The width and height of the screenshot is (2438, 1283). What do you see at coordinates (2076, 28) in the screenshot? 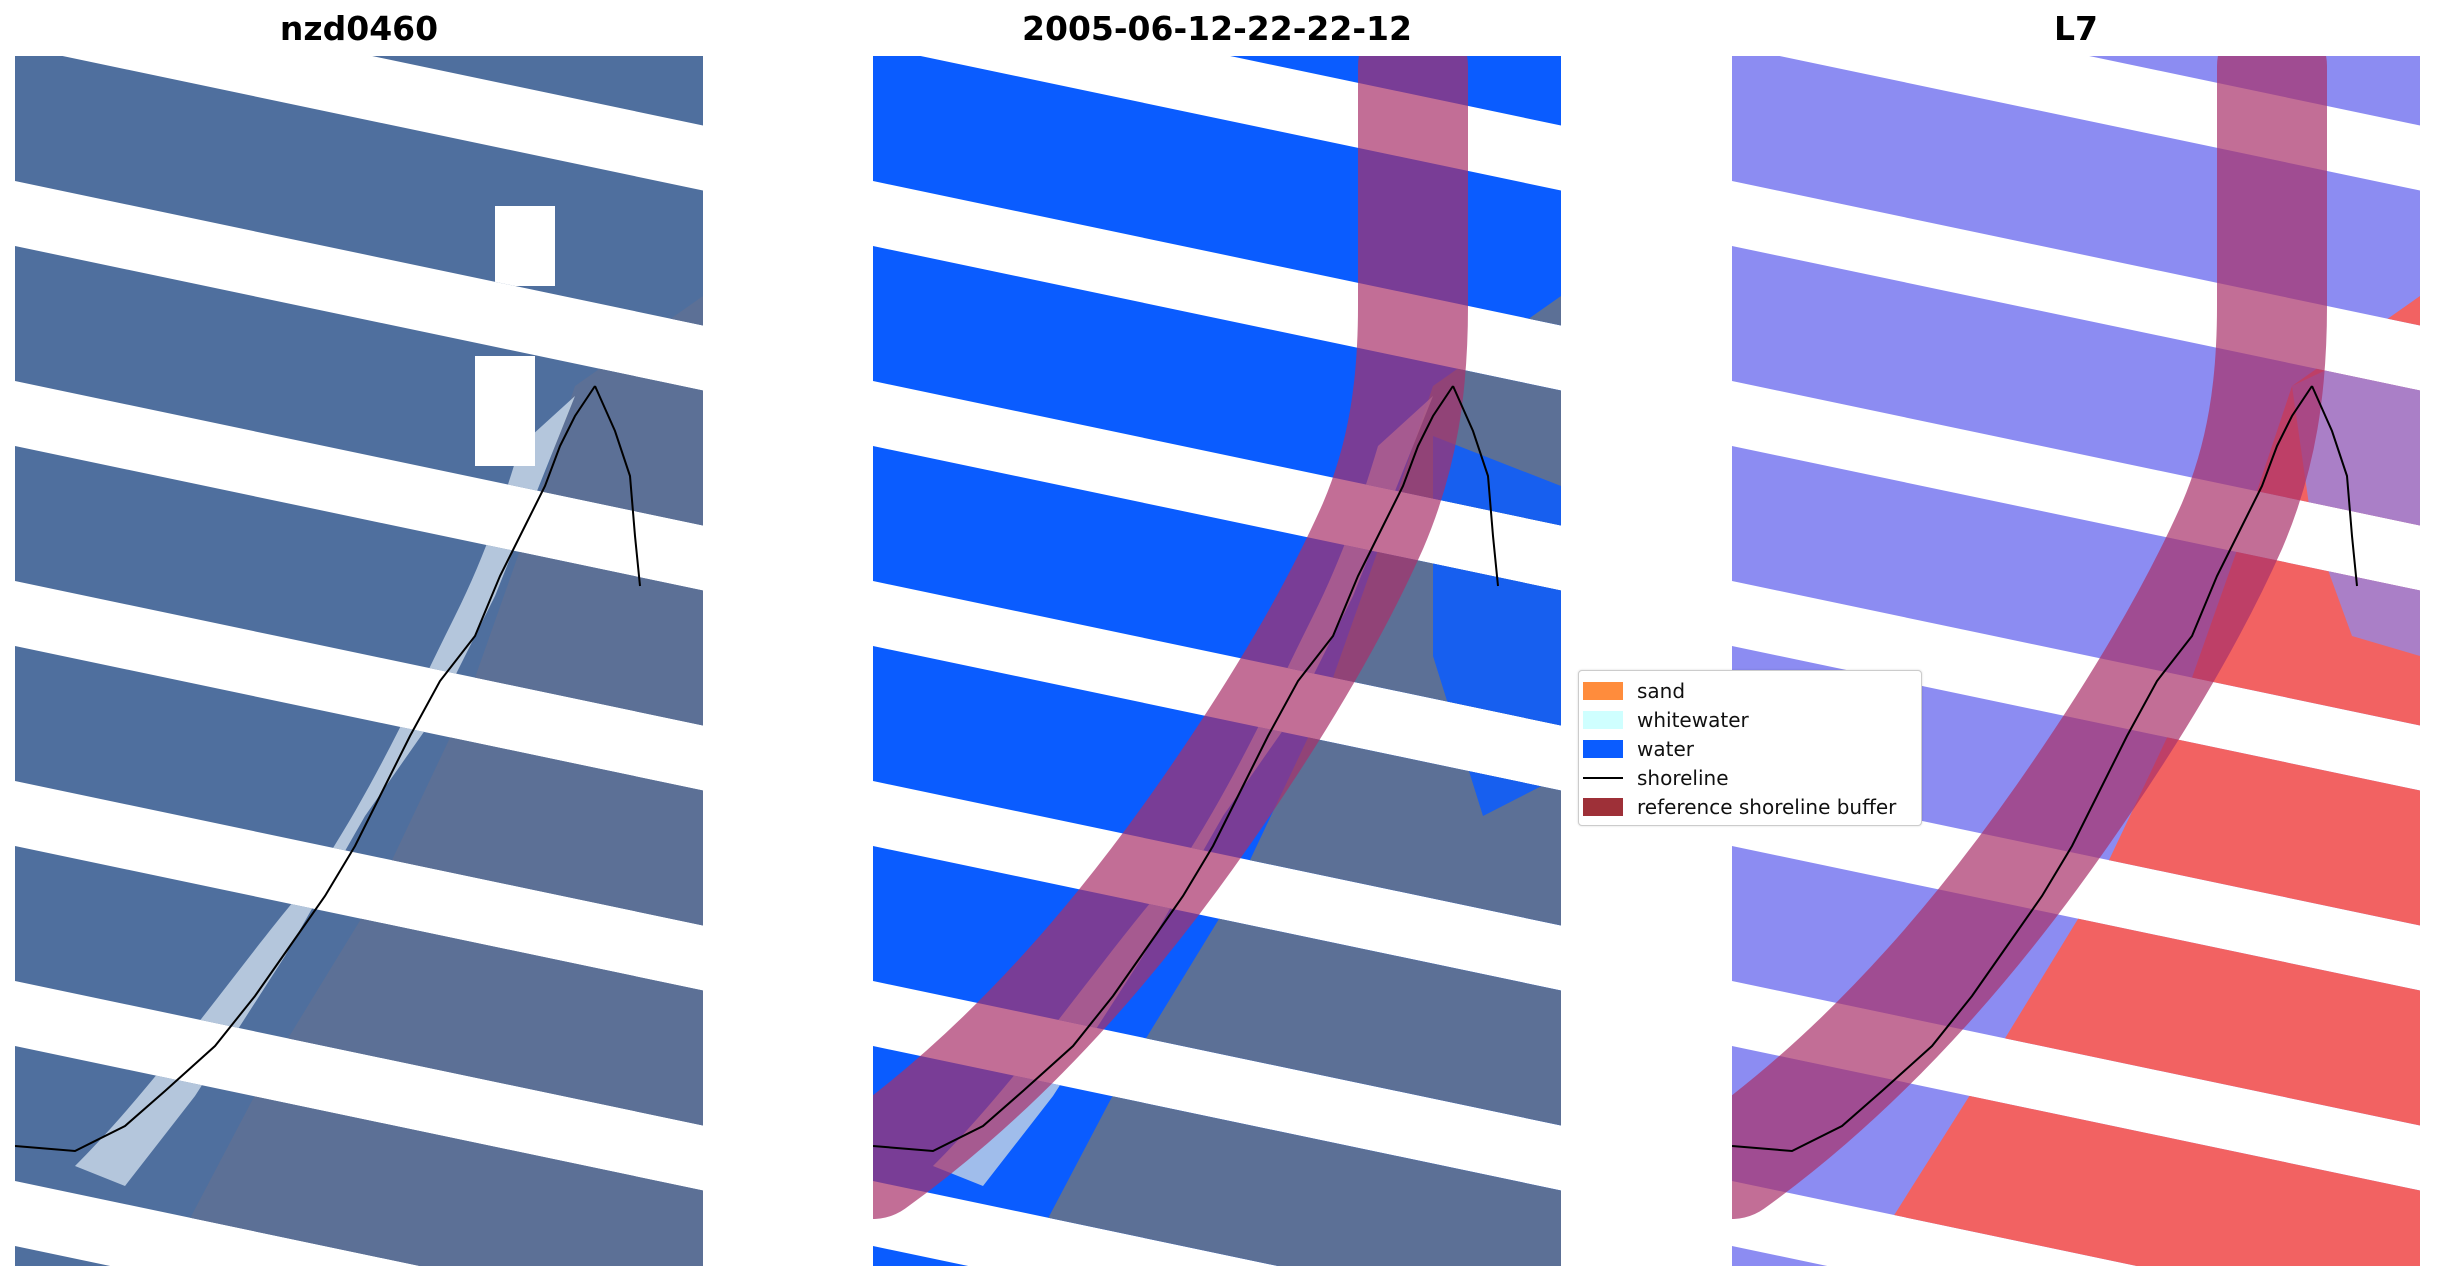
I see `panel-title-index: L7` at bounding box center [2076, 28].